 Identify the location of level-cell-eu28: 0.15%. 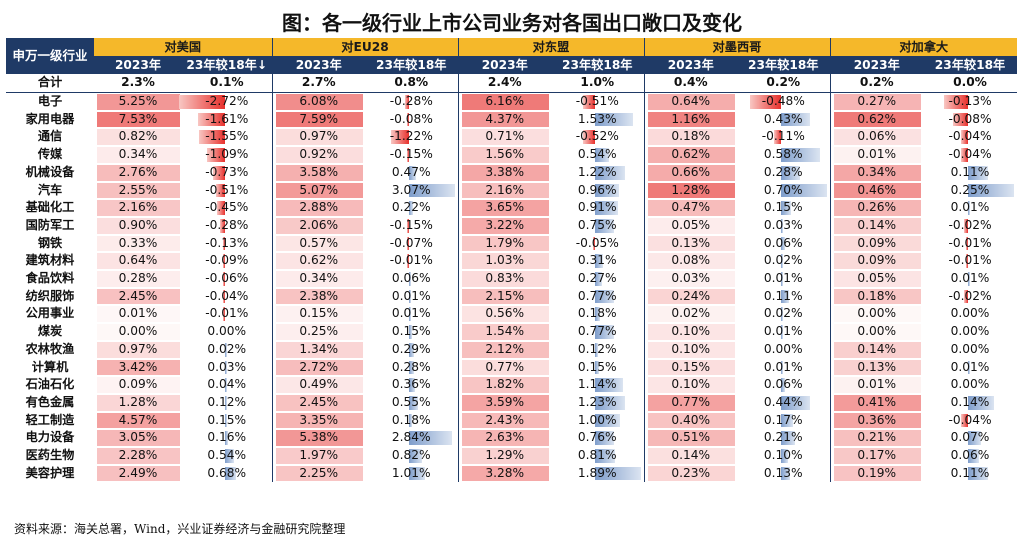
(318, 314).